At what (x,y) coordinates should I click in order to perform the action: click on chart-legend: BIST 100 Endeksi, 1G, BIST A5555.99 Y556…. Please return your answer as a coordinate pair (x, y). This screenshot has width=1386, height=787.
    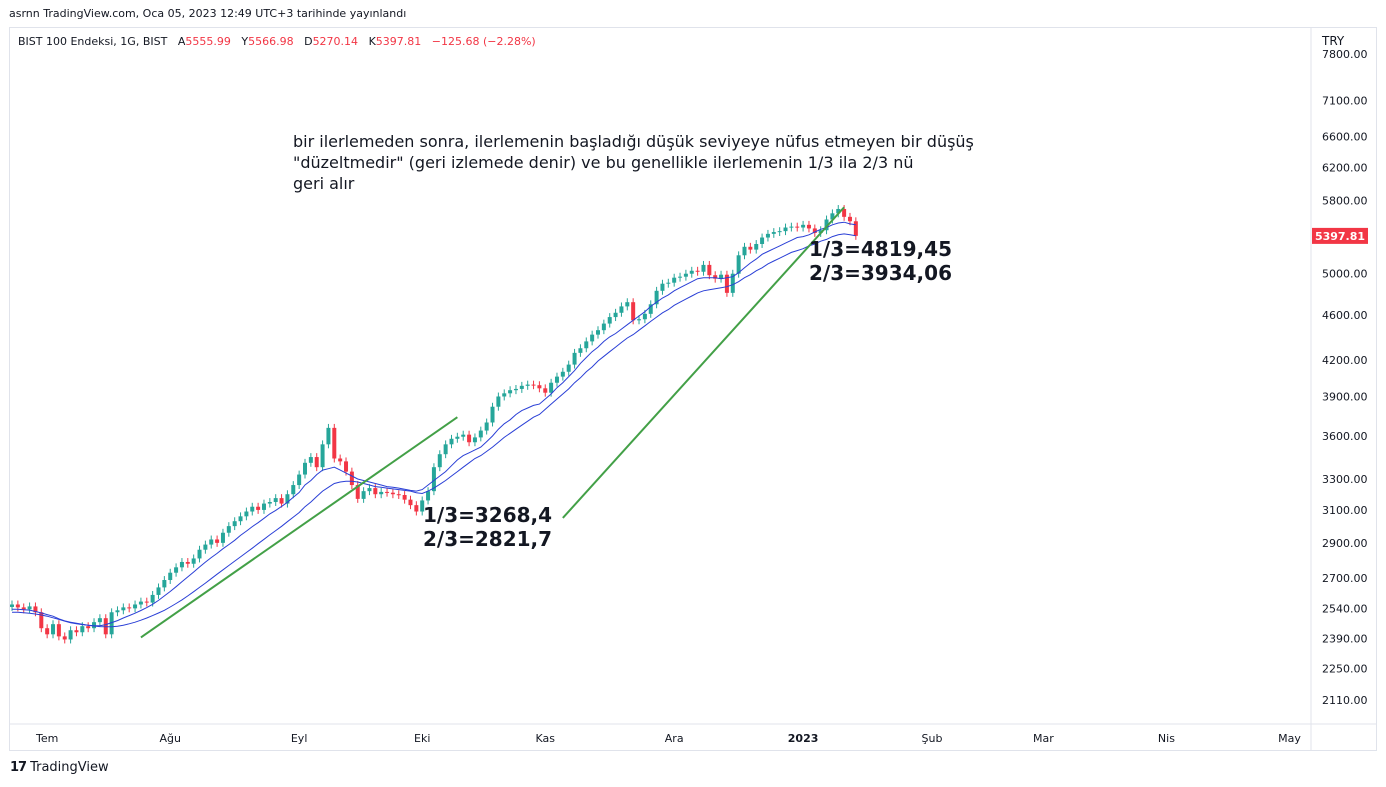
    Looking at the image, I should click on (277, 41).